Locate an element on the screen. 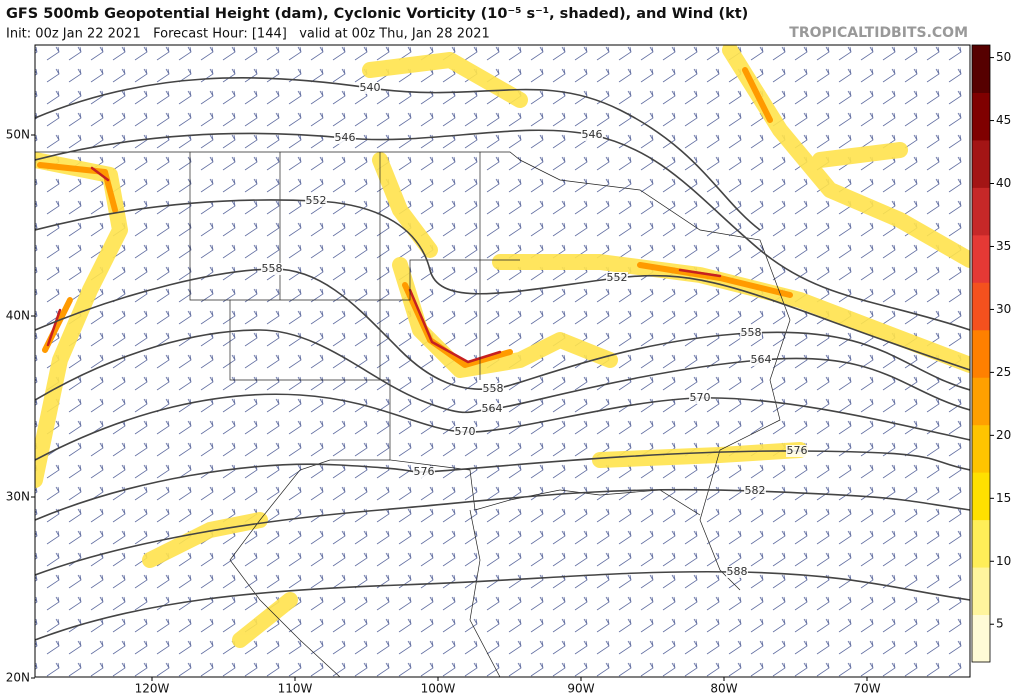 Image resolution: width=1024 pixels, height=700 pixels. lat-label: 20N is located at coordinates (18, 678).